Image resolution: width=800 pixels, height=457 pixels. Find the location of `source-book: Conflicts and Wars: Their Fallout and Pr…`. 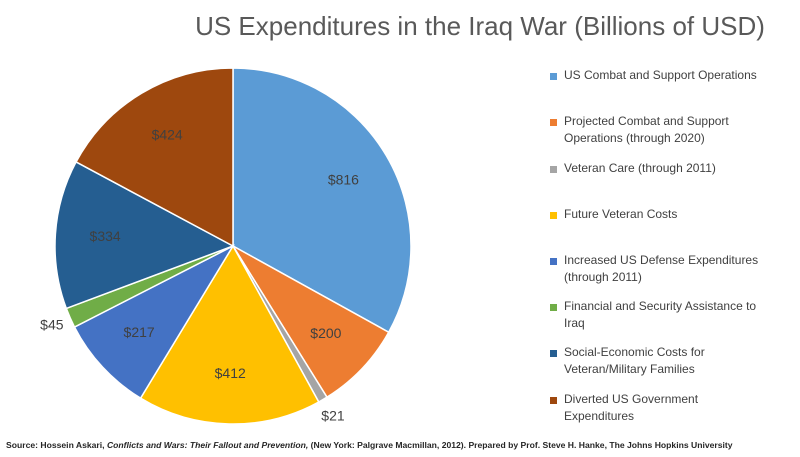

source-book: Conflicts and Wars: Their Fallout and Pr… is located at coordinates (207, 445).